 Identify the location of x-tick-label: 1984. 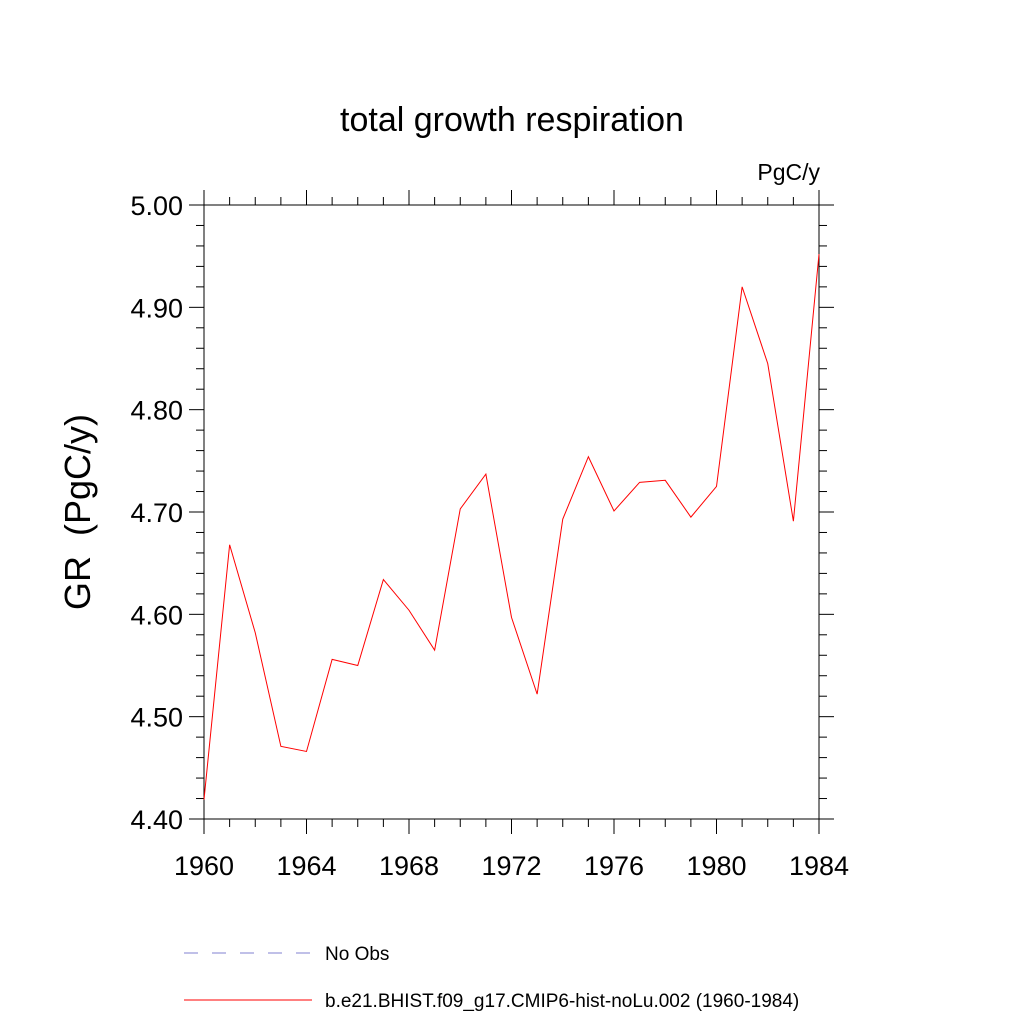
(819, 866).